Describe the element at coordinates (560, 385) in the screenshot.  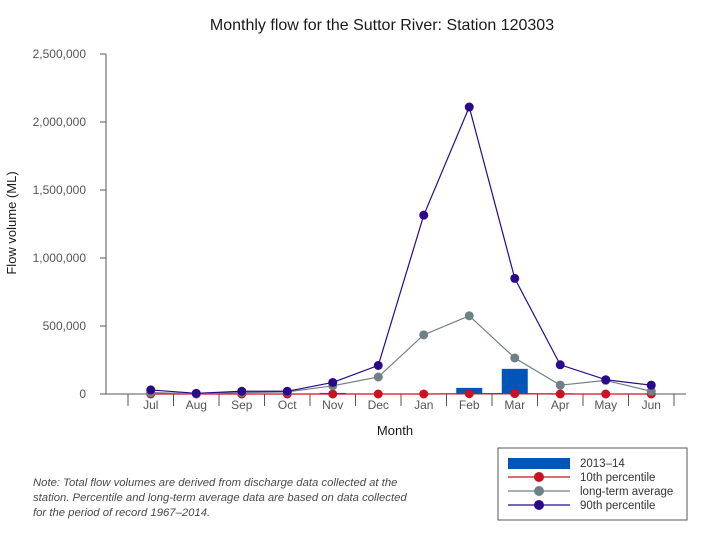
I see `point-long-term-average-apr` at that location.